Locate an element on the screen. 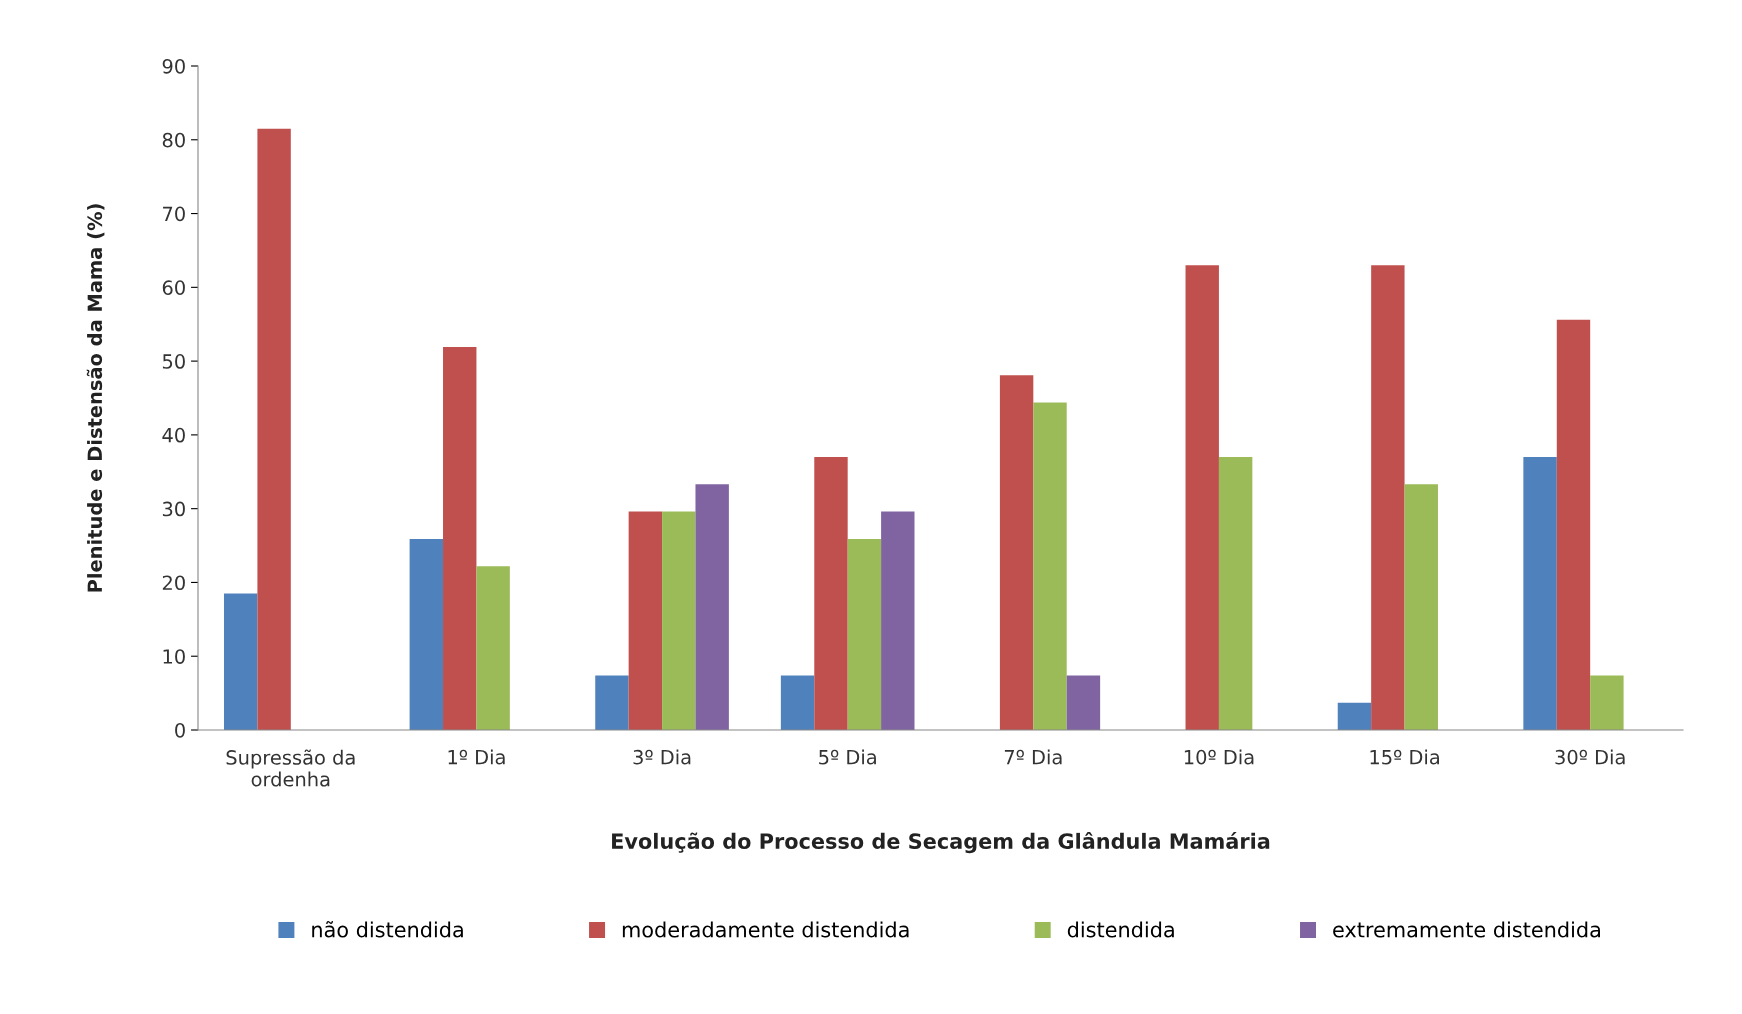  y-tick-label: 80 is located at coordinates (173, 140).